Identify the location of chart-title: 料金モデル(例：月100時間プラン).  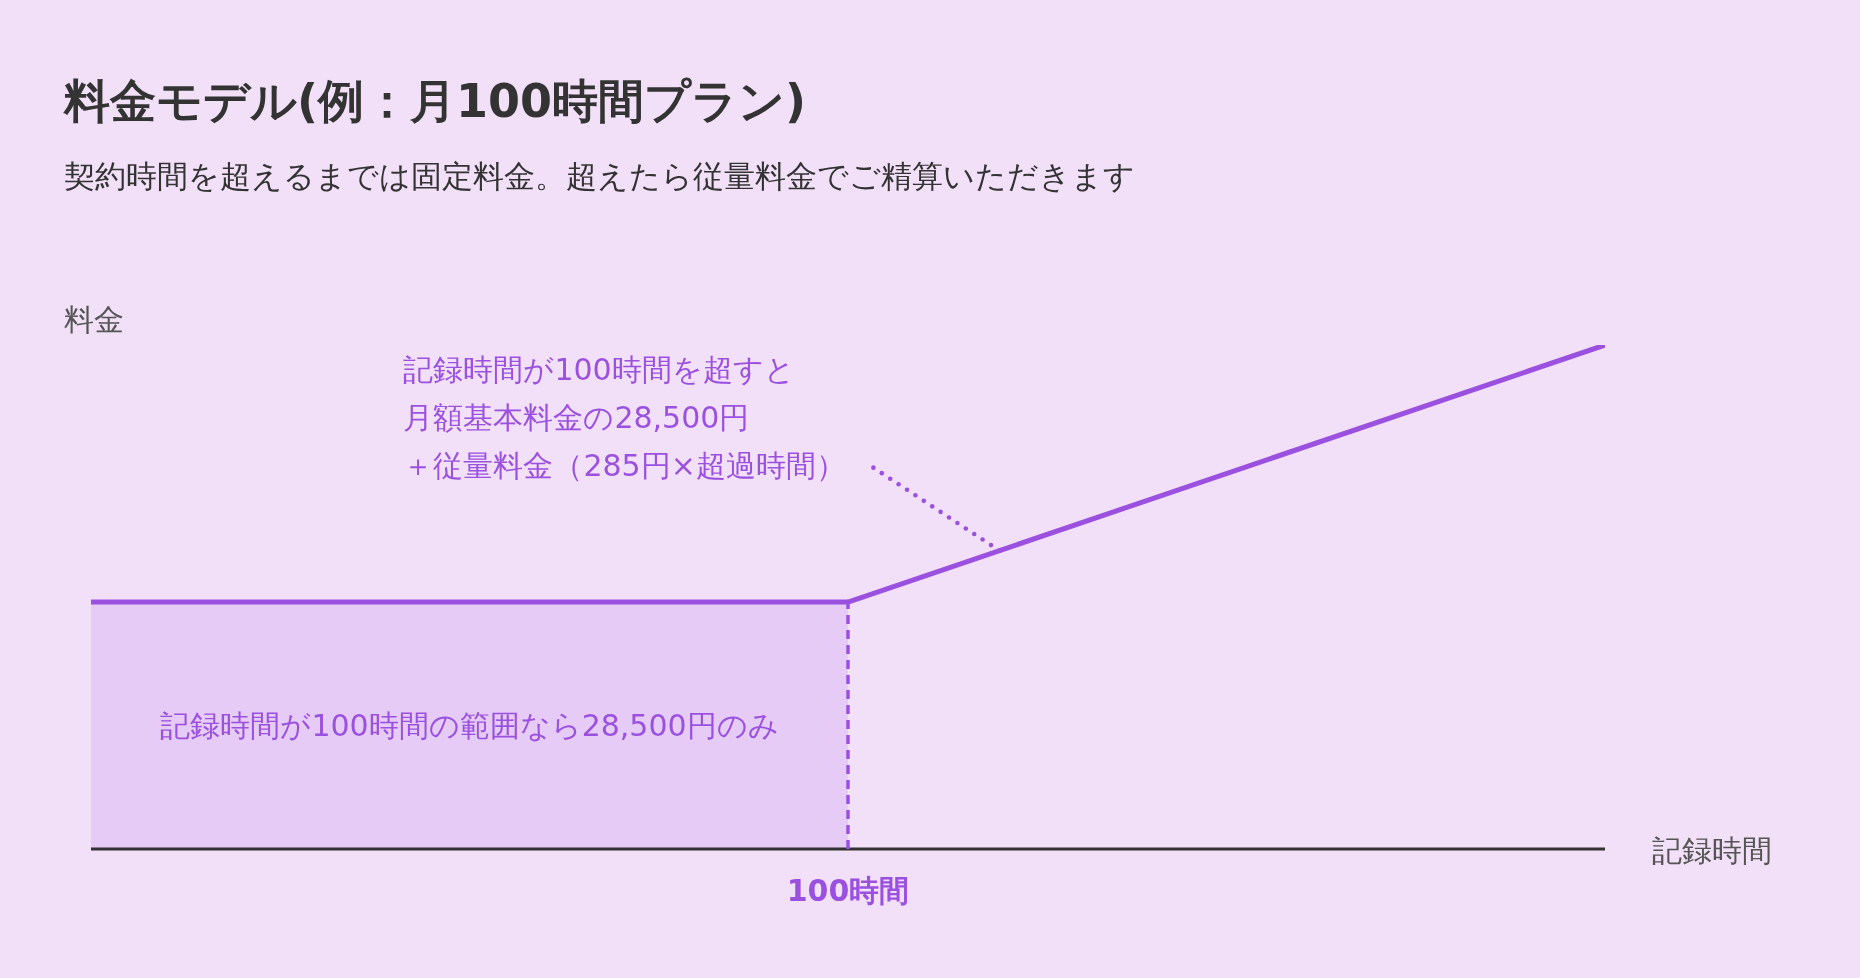
(435, 101).